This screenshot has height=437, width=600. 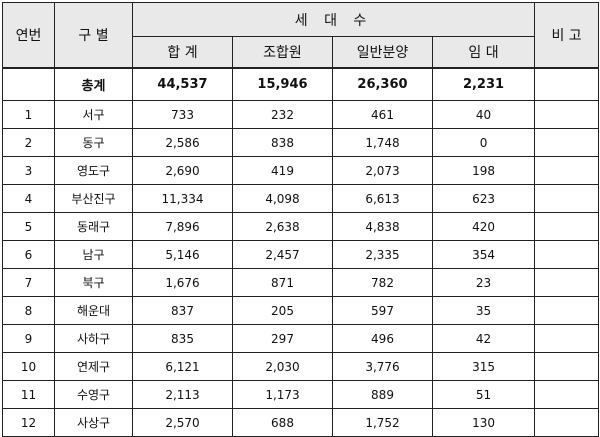 I want to click on row-district: 동래구, so click(x=93, y=226).